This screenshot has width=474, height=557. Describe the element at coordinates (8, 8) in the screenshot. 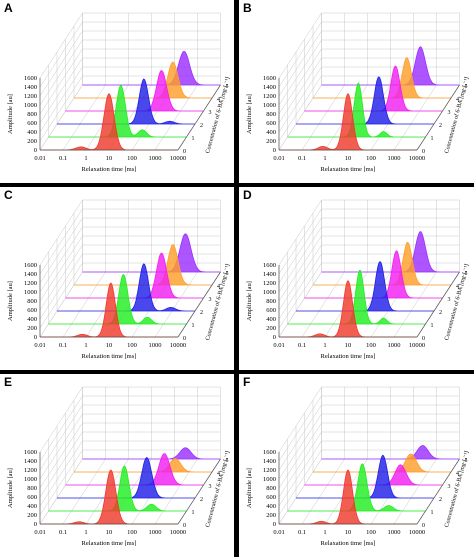

I see `panel-label-a: A` at that location.